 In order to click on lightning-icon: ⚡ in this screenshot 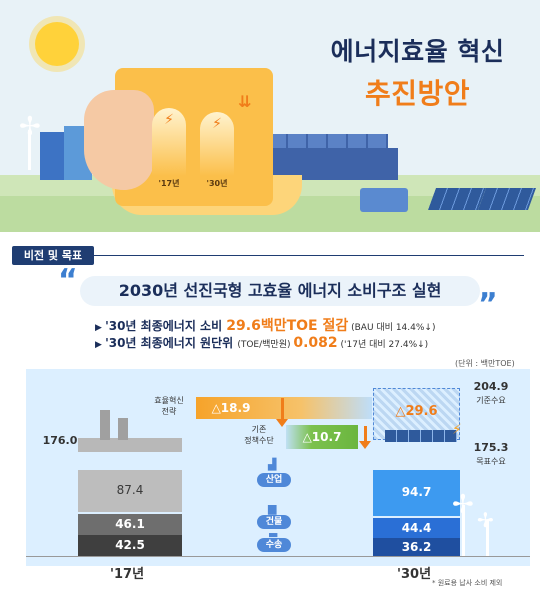, I will do `click(457, 430)`.